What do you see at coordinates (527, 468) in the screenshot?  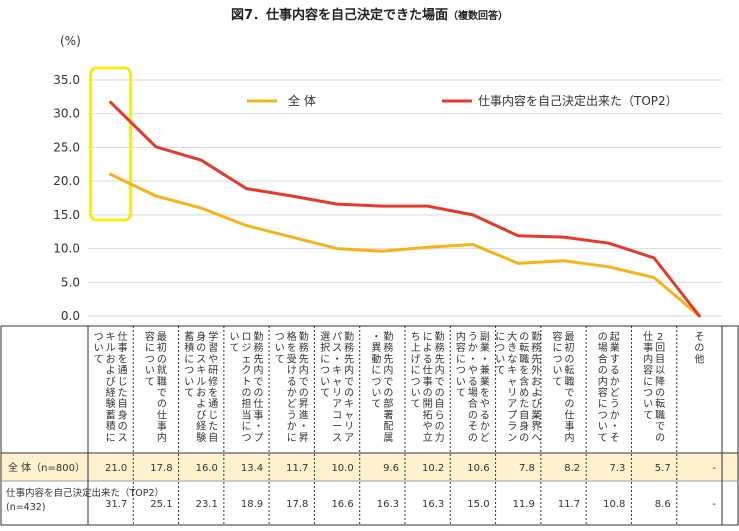 I see `table-value: 7.8` at bounding box center [527, 468].